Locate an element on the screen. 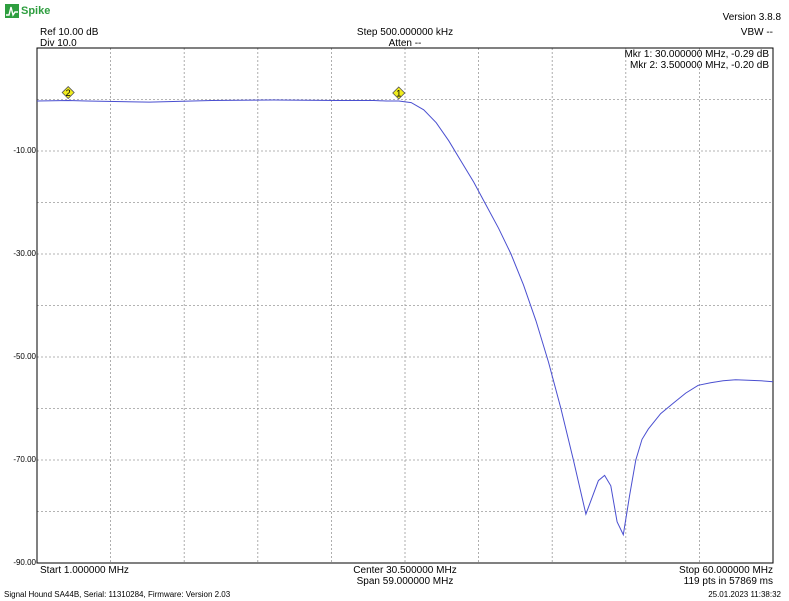  marker-1-icon is located at coordinates (399, 93).